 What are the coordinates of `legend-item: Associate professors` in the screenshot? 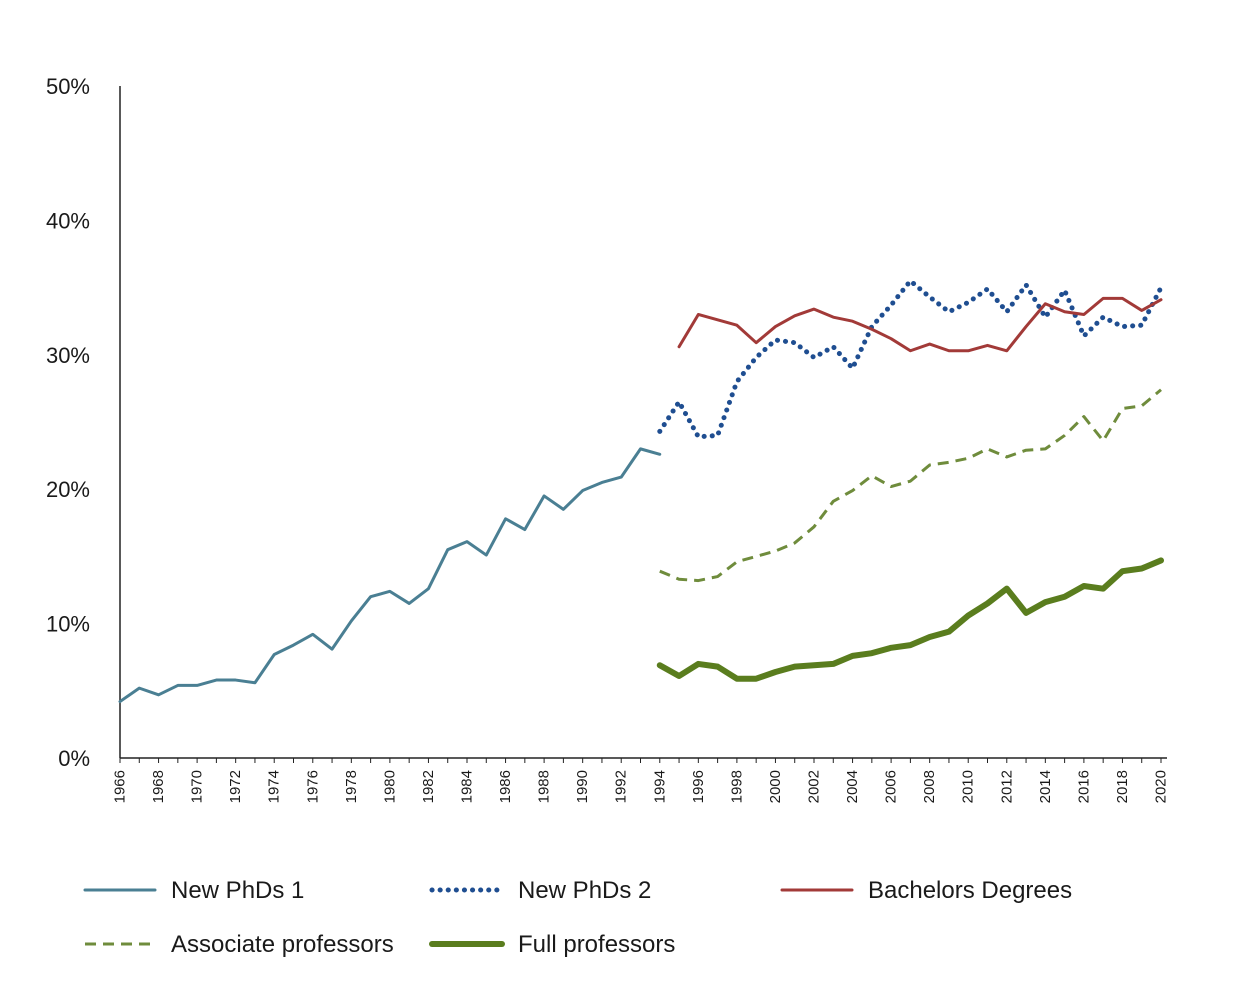 It's located at (239, 944).